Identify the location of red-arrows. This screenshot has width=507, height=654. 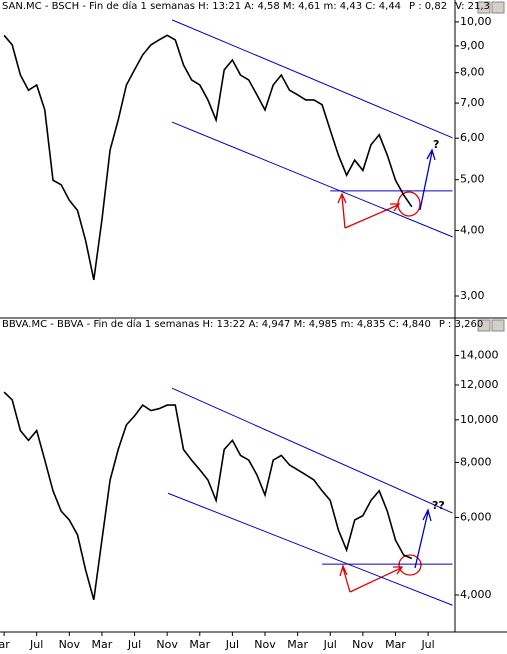
(379, 392).